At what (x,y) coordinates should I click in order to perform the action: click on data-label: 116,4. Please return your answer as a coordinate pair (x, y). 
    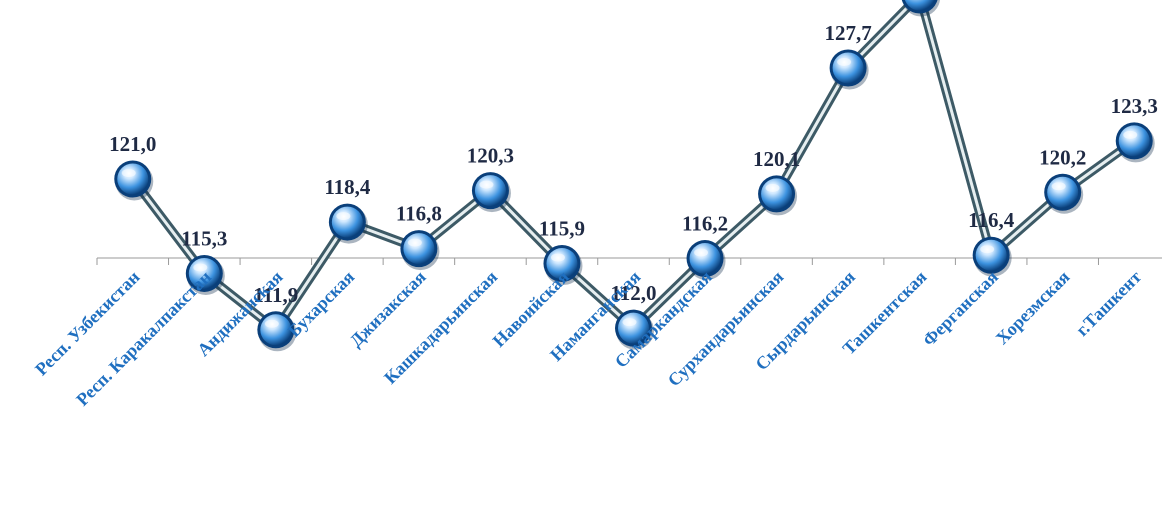
    Looking at the image, I should click on (991, 220).